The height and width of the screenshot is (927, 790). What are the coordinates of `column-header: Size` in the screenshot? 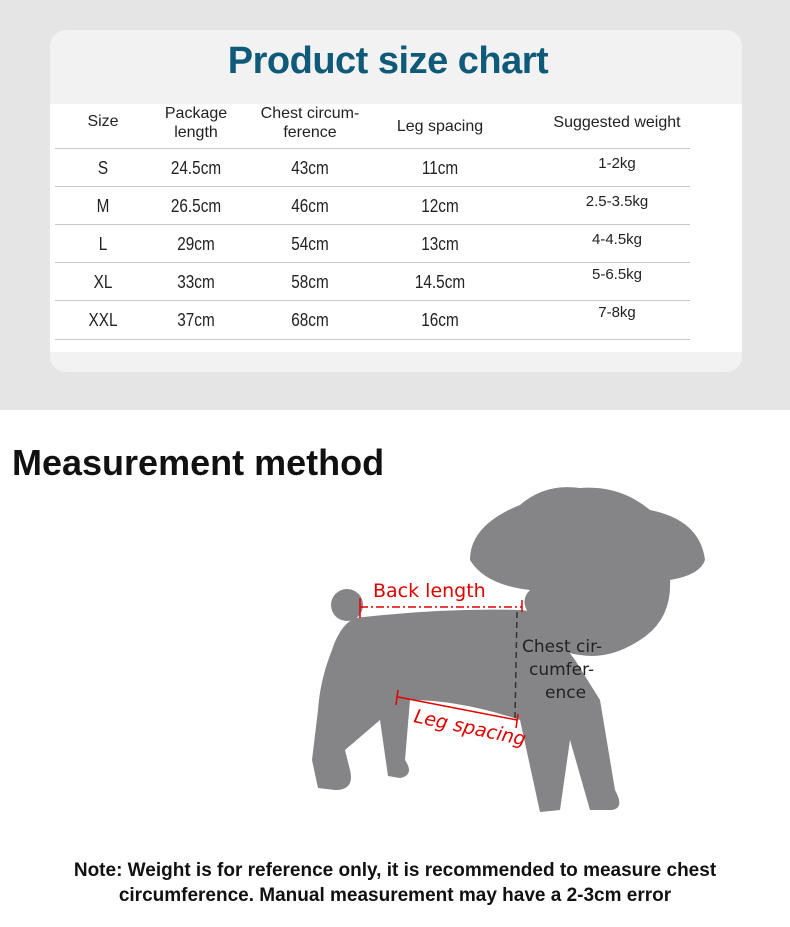 It's located at (103, 121).